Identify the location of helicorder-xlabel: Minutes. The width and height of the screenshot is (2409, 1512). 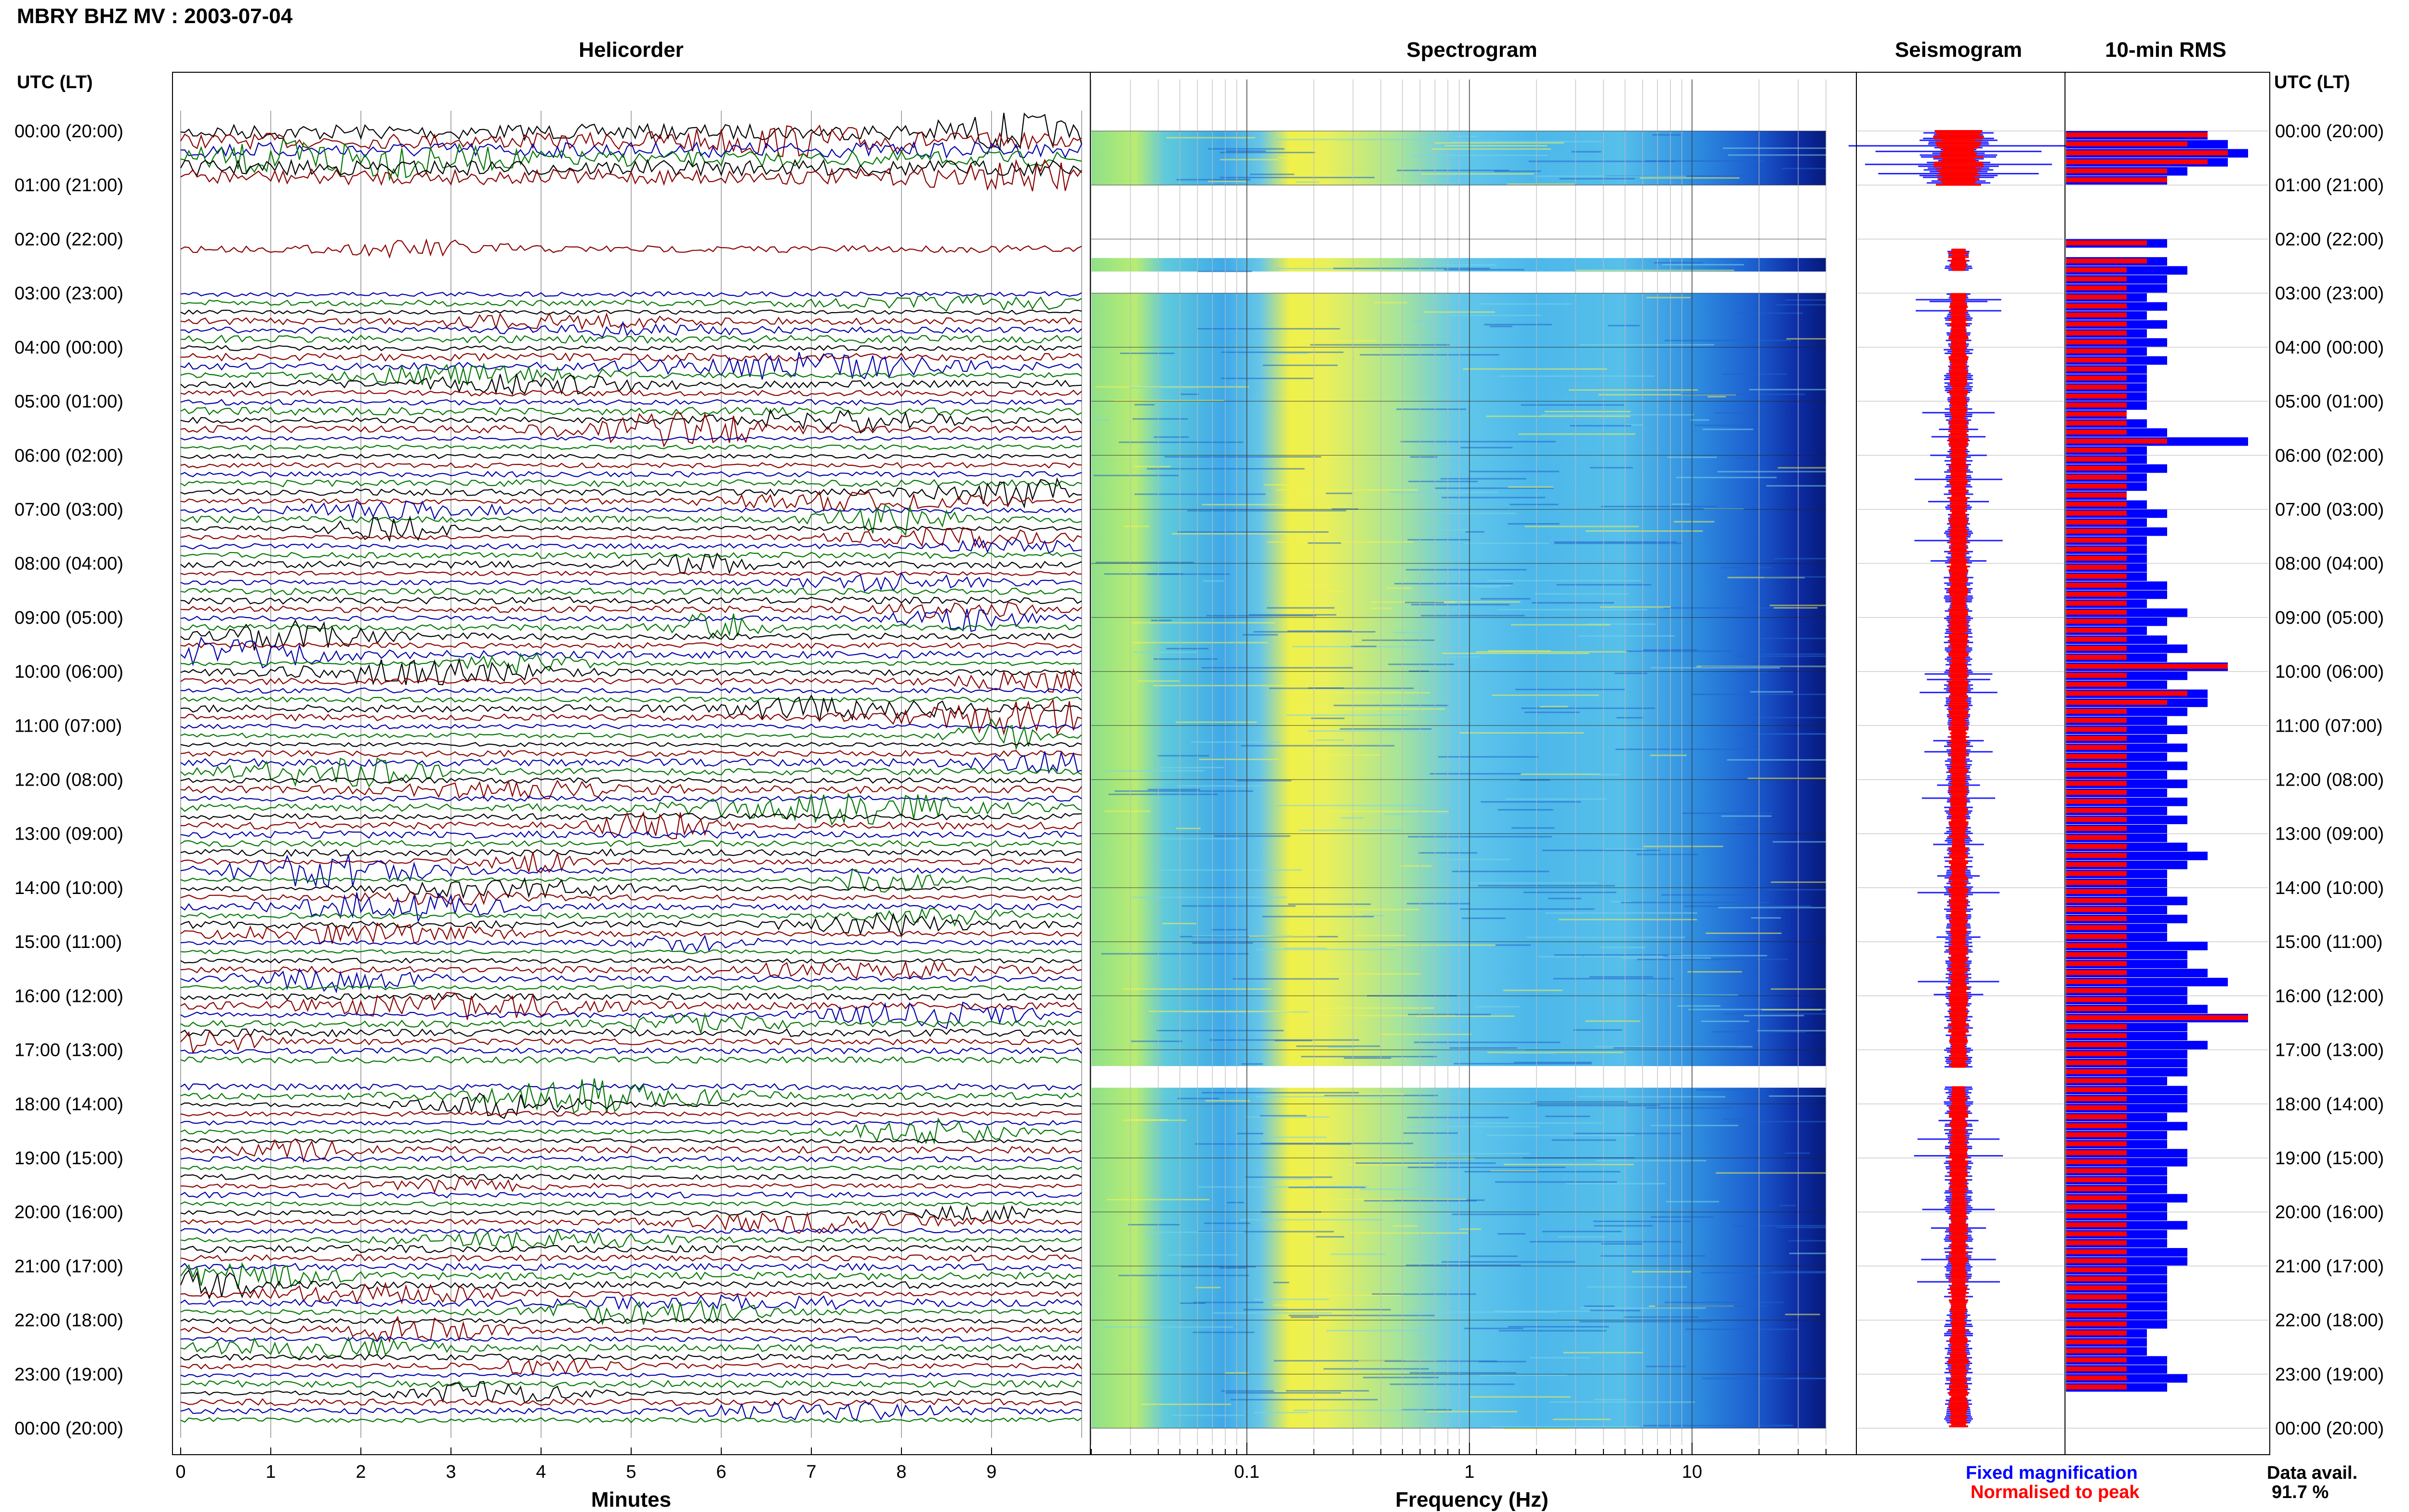
(631, 1500).